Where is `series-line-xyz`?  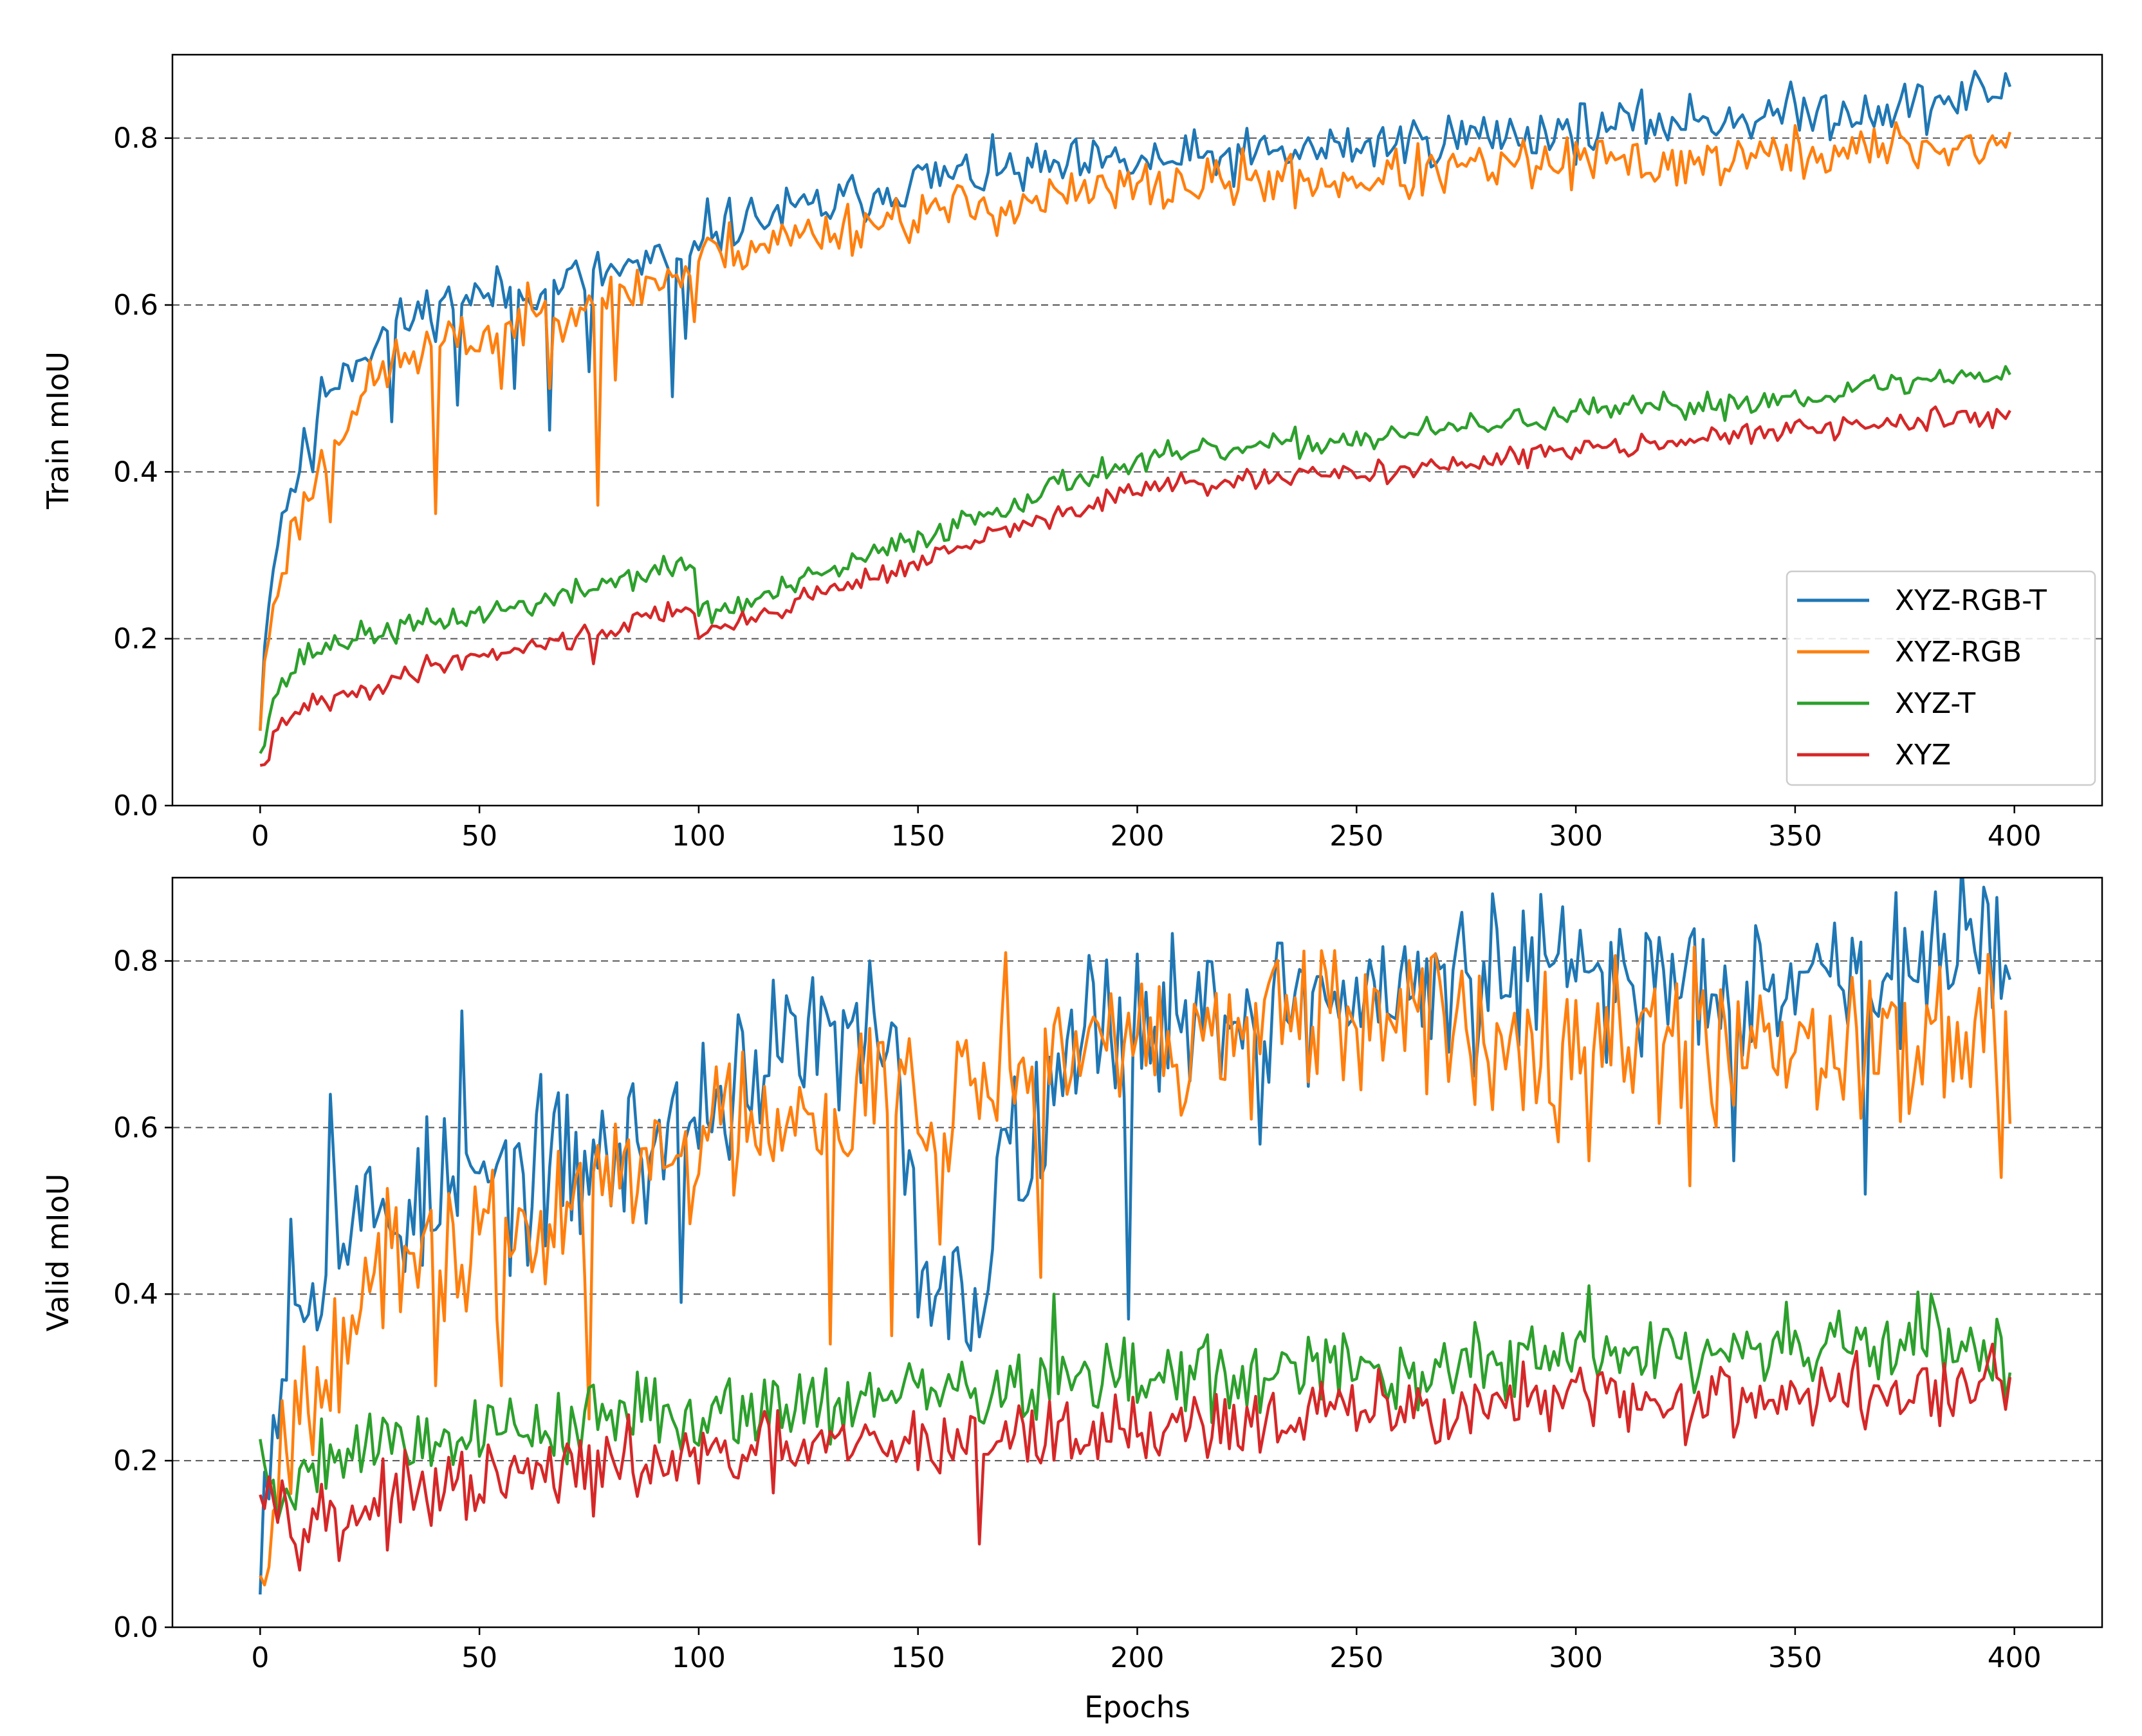 series-line-xyz is located at coordinates (1135, 1457).